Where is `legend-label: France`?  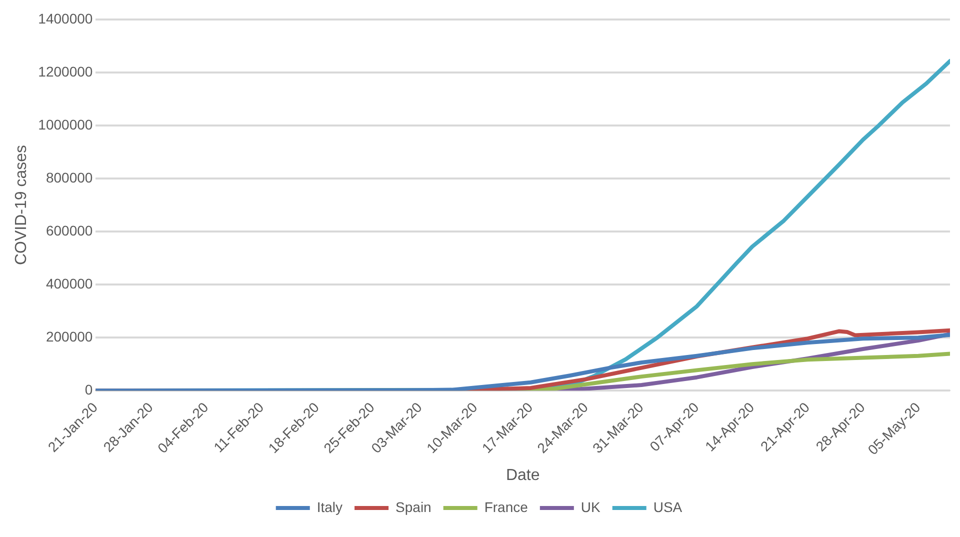 legend-label: France is located at coordinates (506, 506).